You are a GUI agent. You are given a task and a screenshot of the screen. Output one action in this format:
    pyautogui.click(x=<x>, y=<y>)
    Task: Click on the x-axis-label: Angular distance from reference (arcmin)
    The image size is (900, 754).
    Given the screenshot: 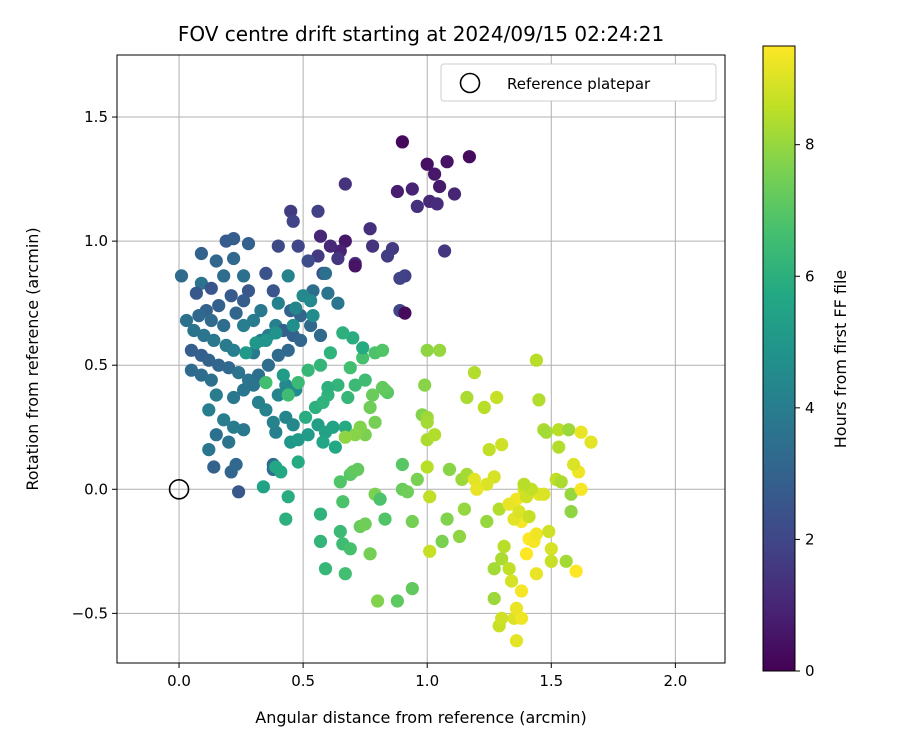 What is the action you would take?
    pyautogui.click(x=420, y=717)
    